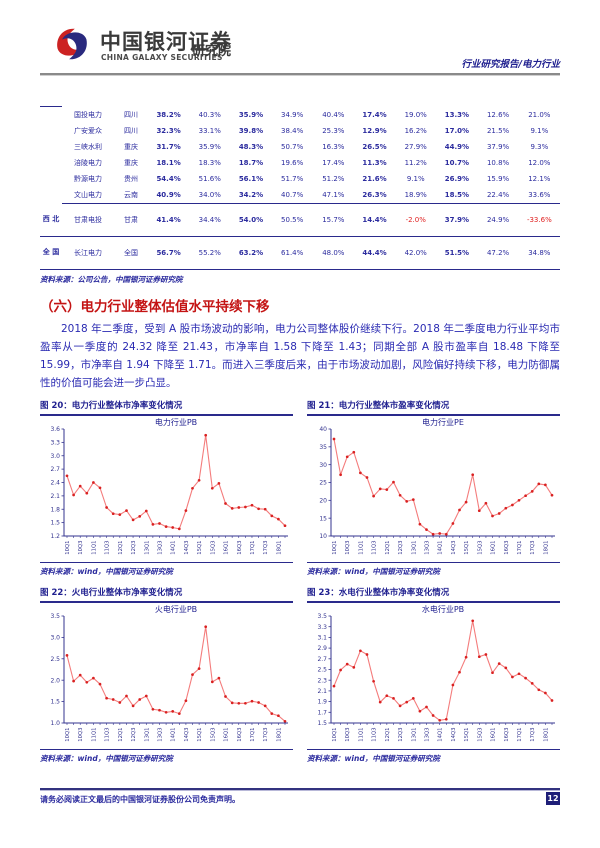  Describe the element at coordinates (498, 253) in the screenshot. I see `value-cell: 47.2%` at that location.